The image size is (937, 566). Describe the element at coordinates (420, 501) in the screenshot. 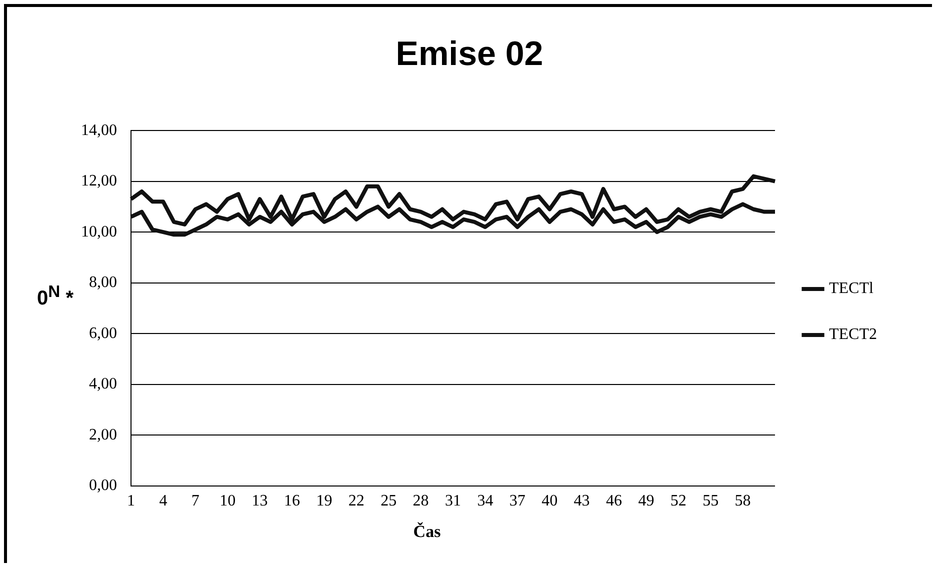

I see `x-tick-label: 28` at that location.